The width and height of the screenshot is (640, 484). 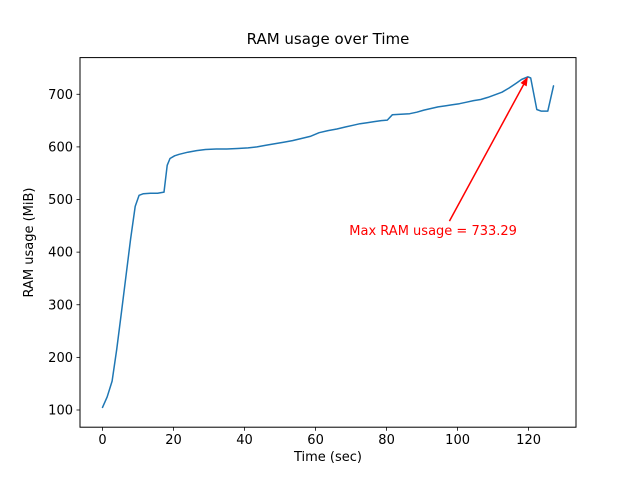 What do you see at coordinates (327, 457) in the screenshot?
I see `x-axis-label: Time (sec)` at bounding box center [327, 457].